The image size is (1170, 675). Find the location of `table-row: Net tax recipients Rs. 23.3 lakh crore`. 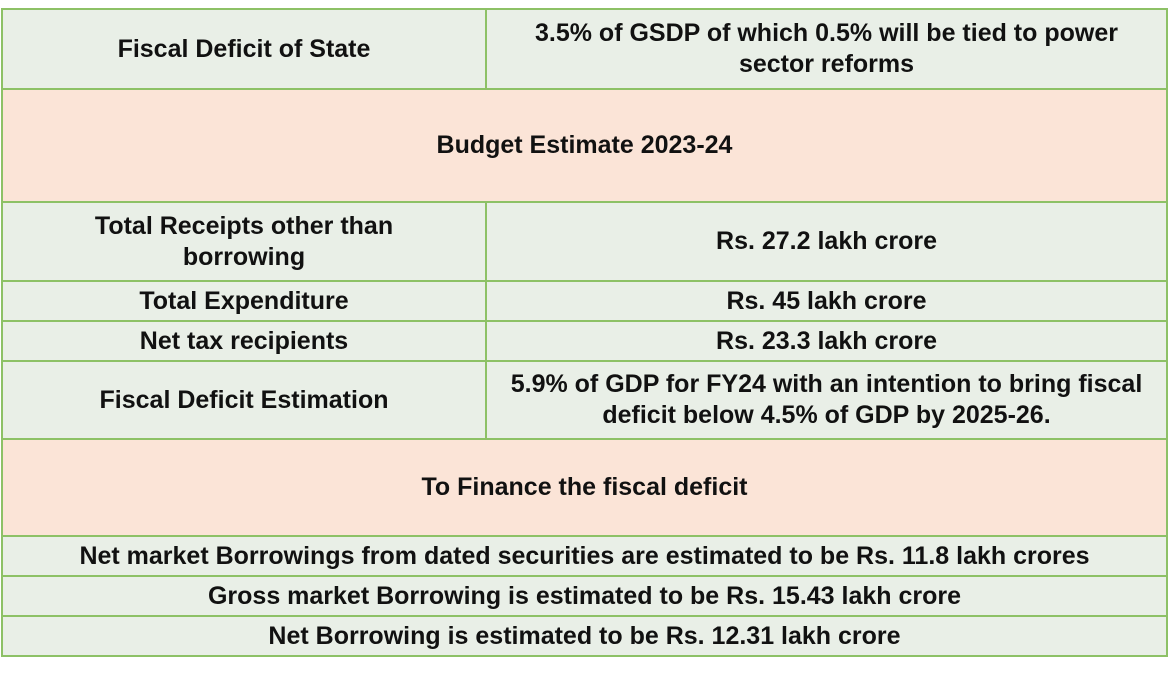

table-row: Net tax recipients Rs. 23.3 lakh crore is located at coordinates (584, 341).